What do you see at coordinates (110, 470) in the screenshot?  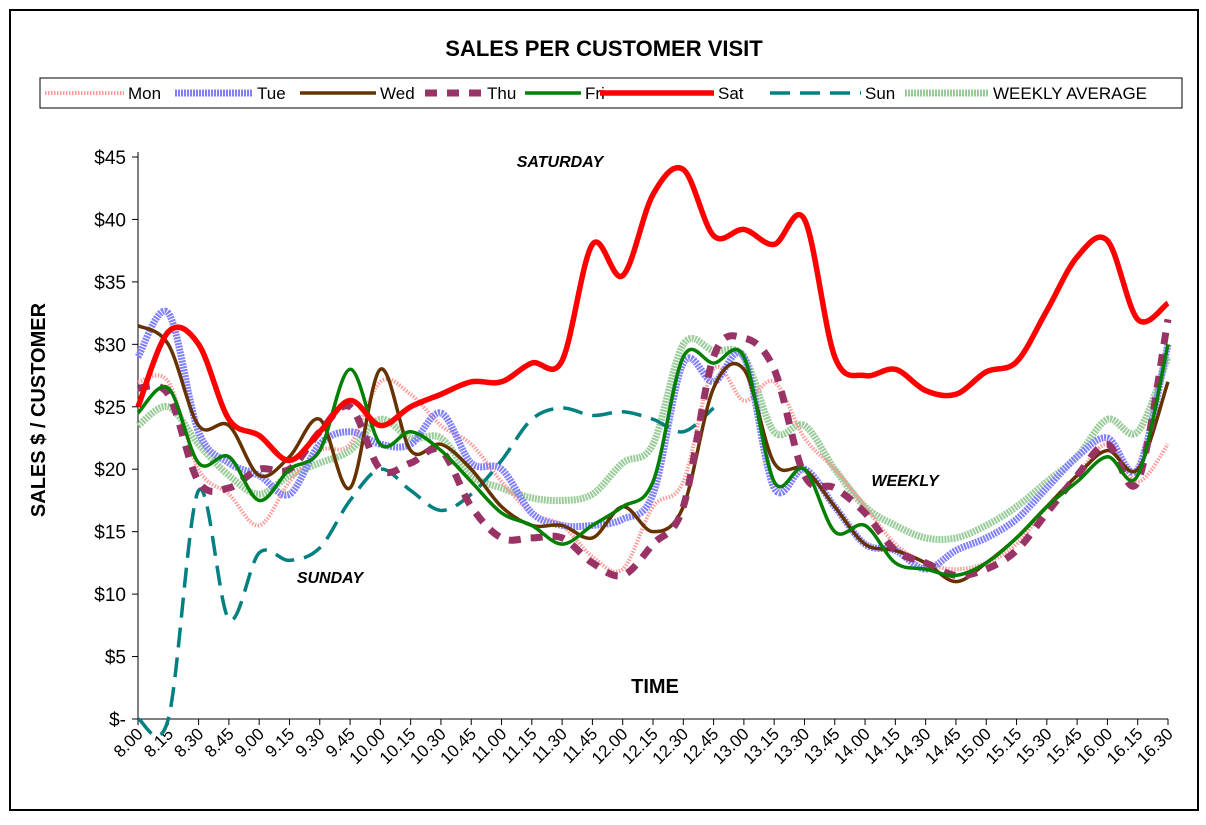 I see `y-tick-label: $20` at bounding box center [110, 470].